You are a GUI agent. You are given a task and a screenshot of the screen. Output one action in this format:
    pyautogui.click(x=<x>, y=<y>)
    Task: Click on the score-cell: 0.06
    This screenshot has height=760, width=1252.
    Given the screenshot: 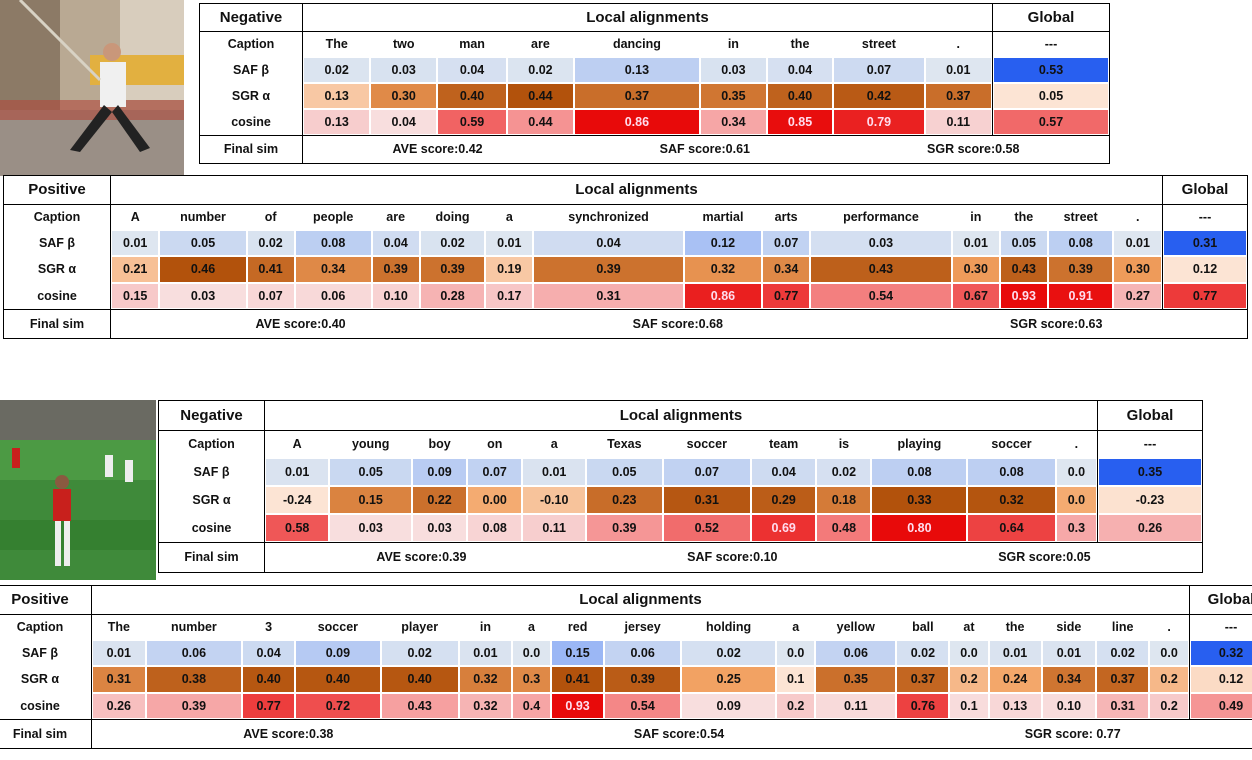 What is the action you would take?
    pyautogui.click(x=194, y=653)
    